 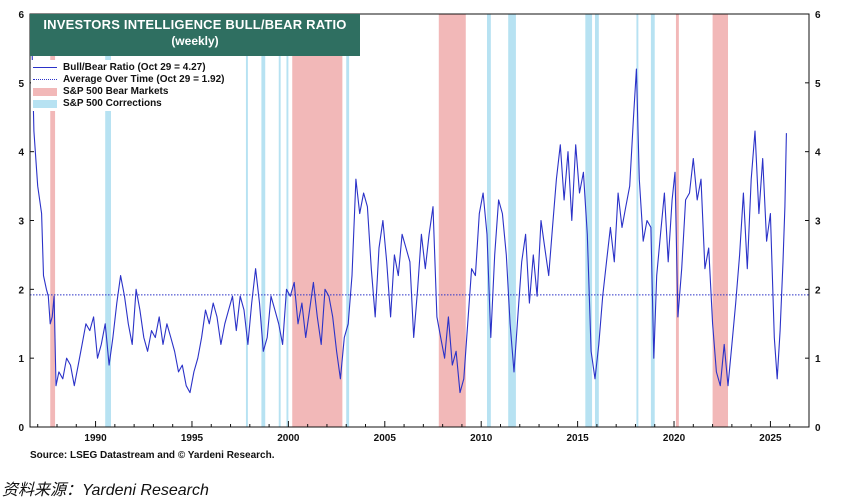 I want to click on caption: 资料来源：Yardeni Research, so click(x=105, y=490).